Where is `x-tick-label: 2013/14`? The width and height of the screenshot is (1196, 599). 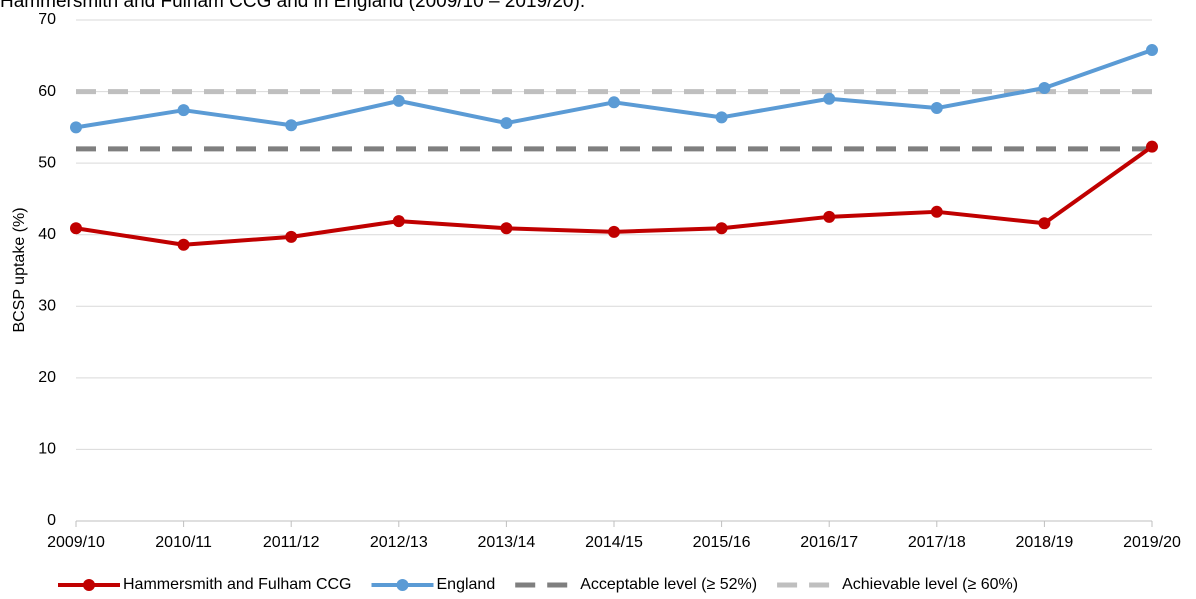
x-tick-label: 2013/14 is located at coordinates (506, 542).